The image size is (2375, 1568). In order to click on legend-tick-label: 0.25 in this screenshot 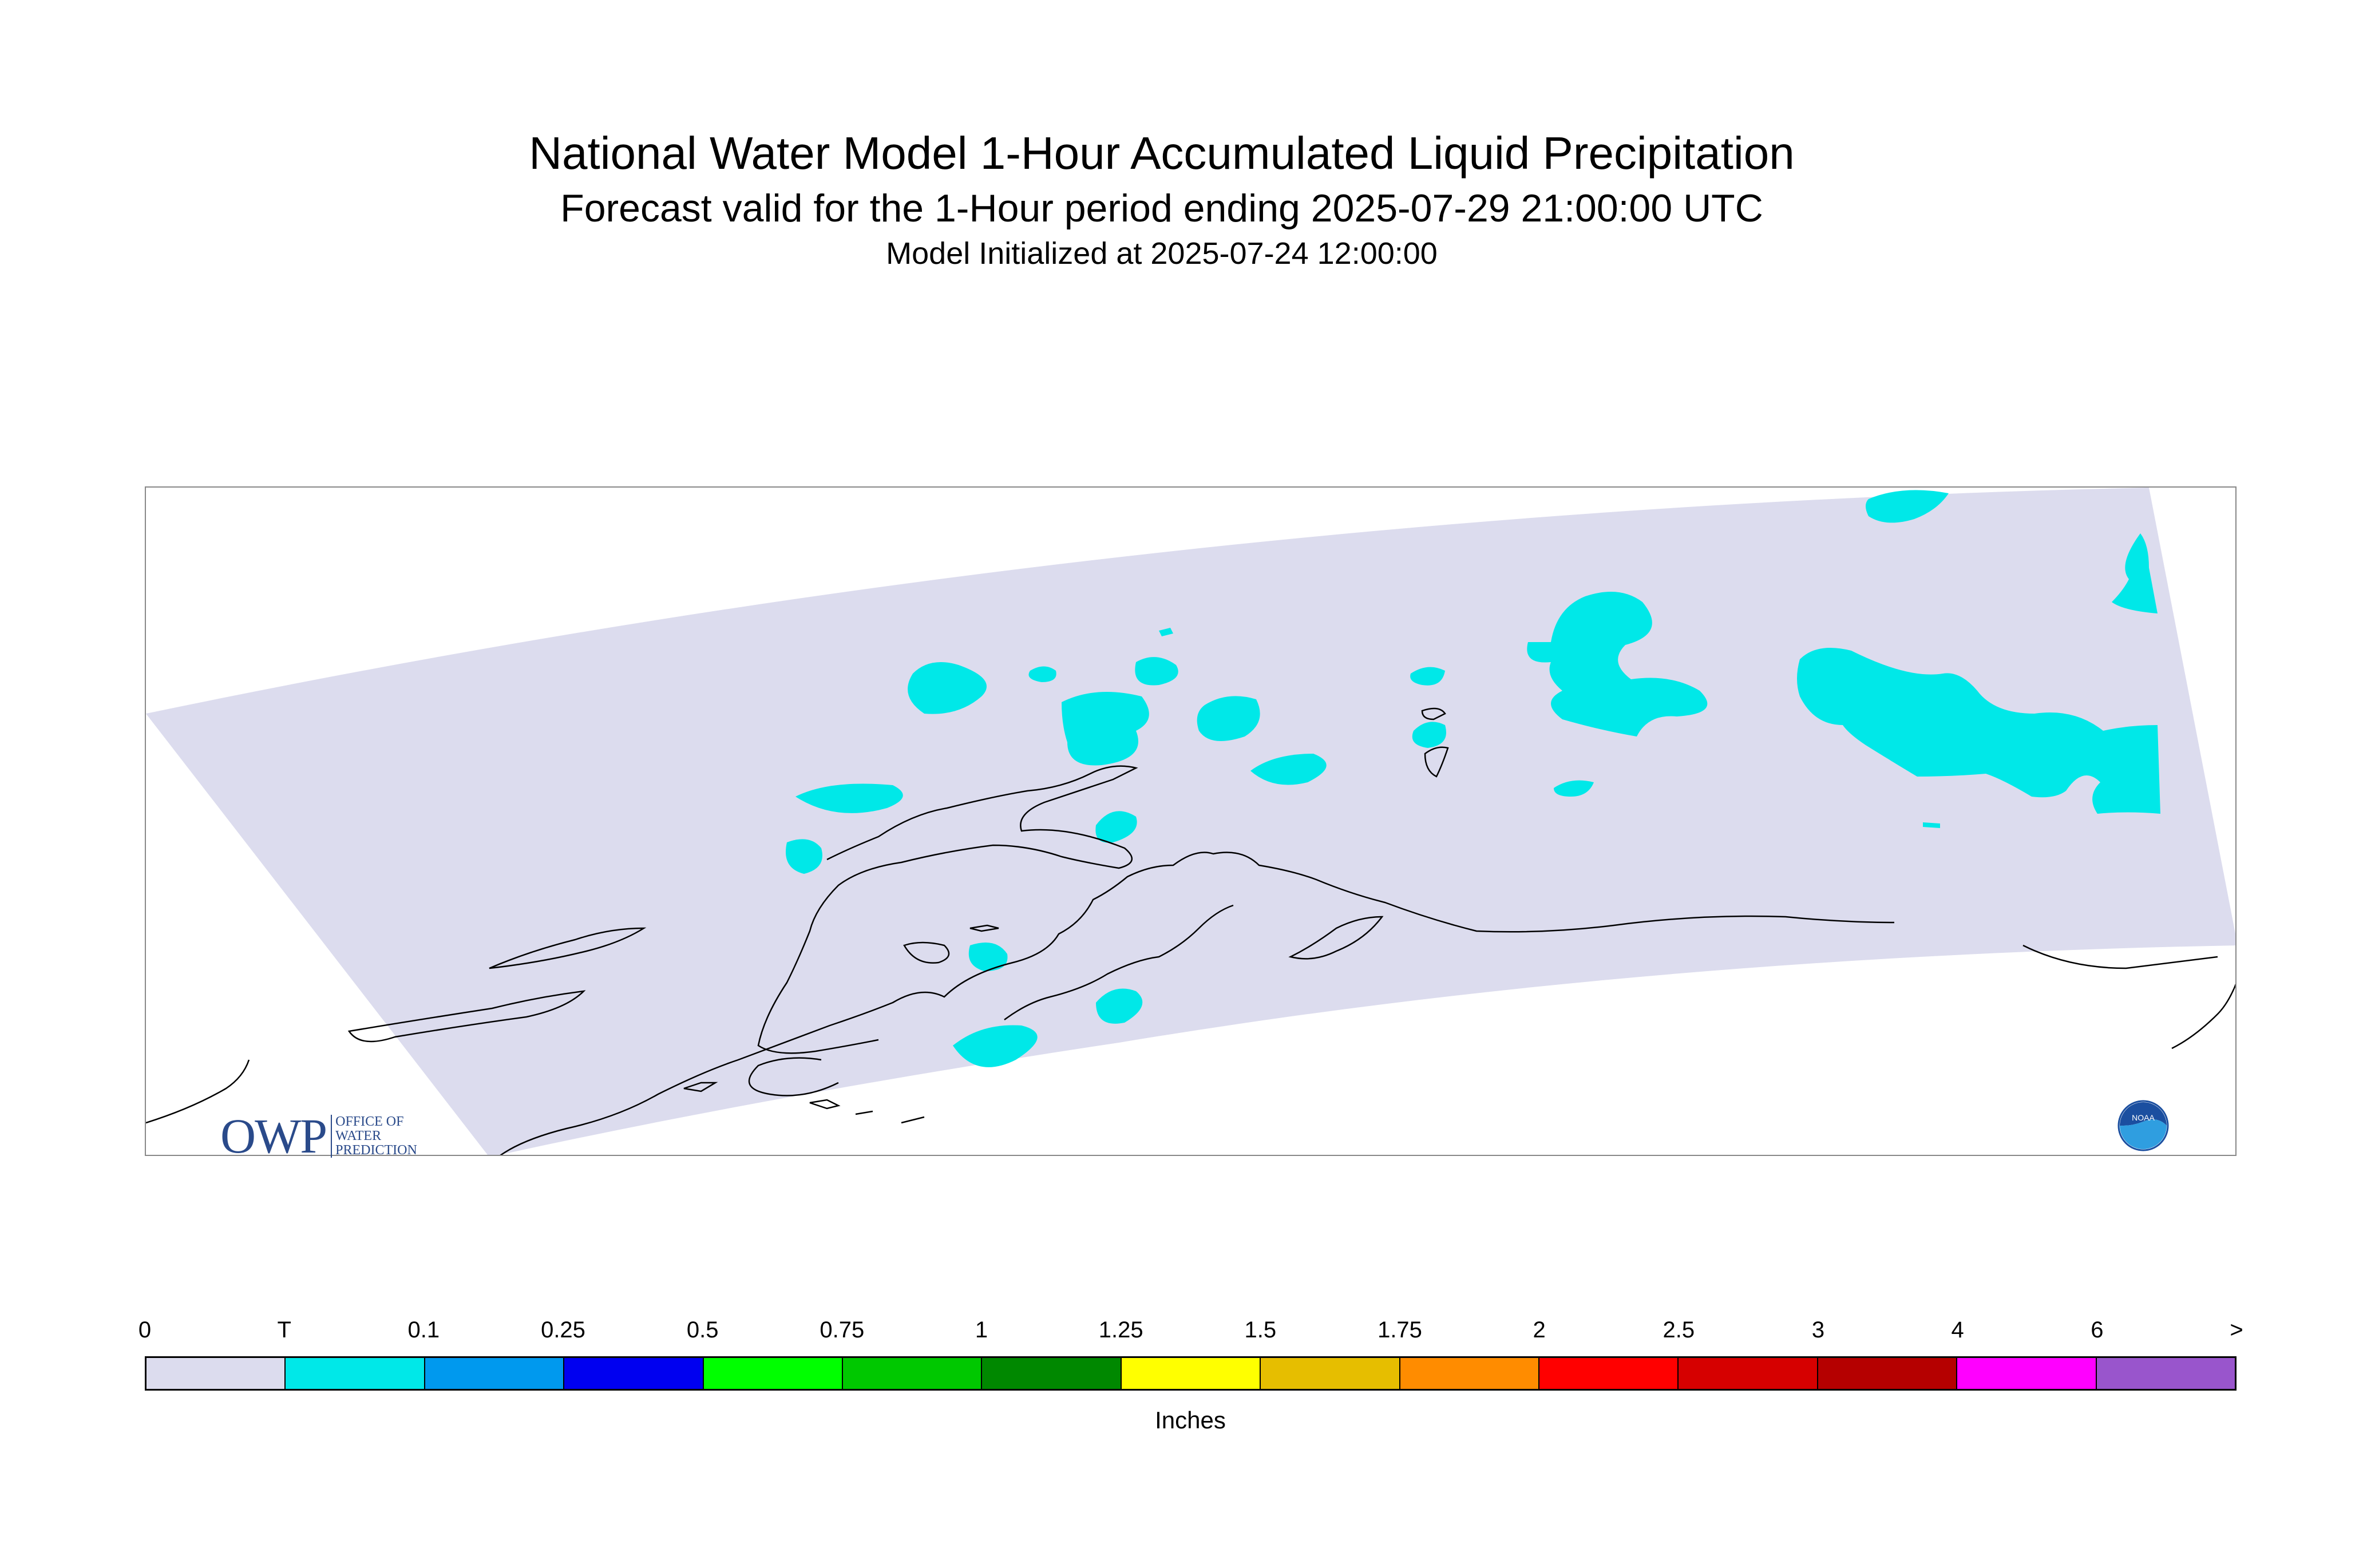, I will do `click(563, 1330)`.